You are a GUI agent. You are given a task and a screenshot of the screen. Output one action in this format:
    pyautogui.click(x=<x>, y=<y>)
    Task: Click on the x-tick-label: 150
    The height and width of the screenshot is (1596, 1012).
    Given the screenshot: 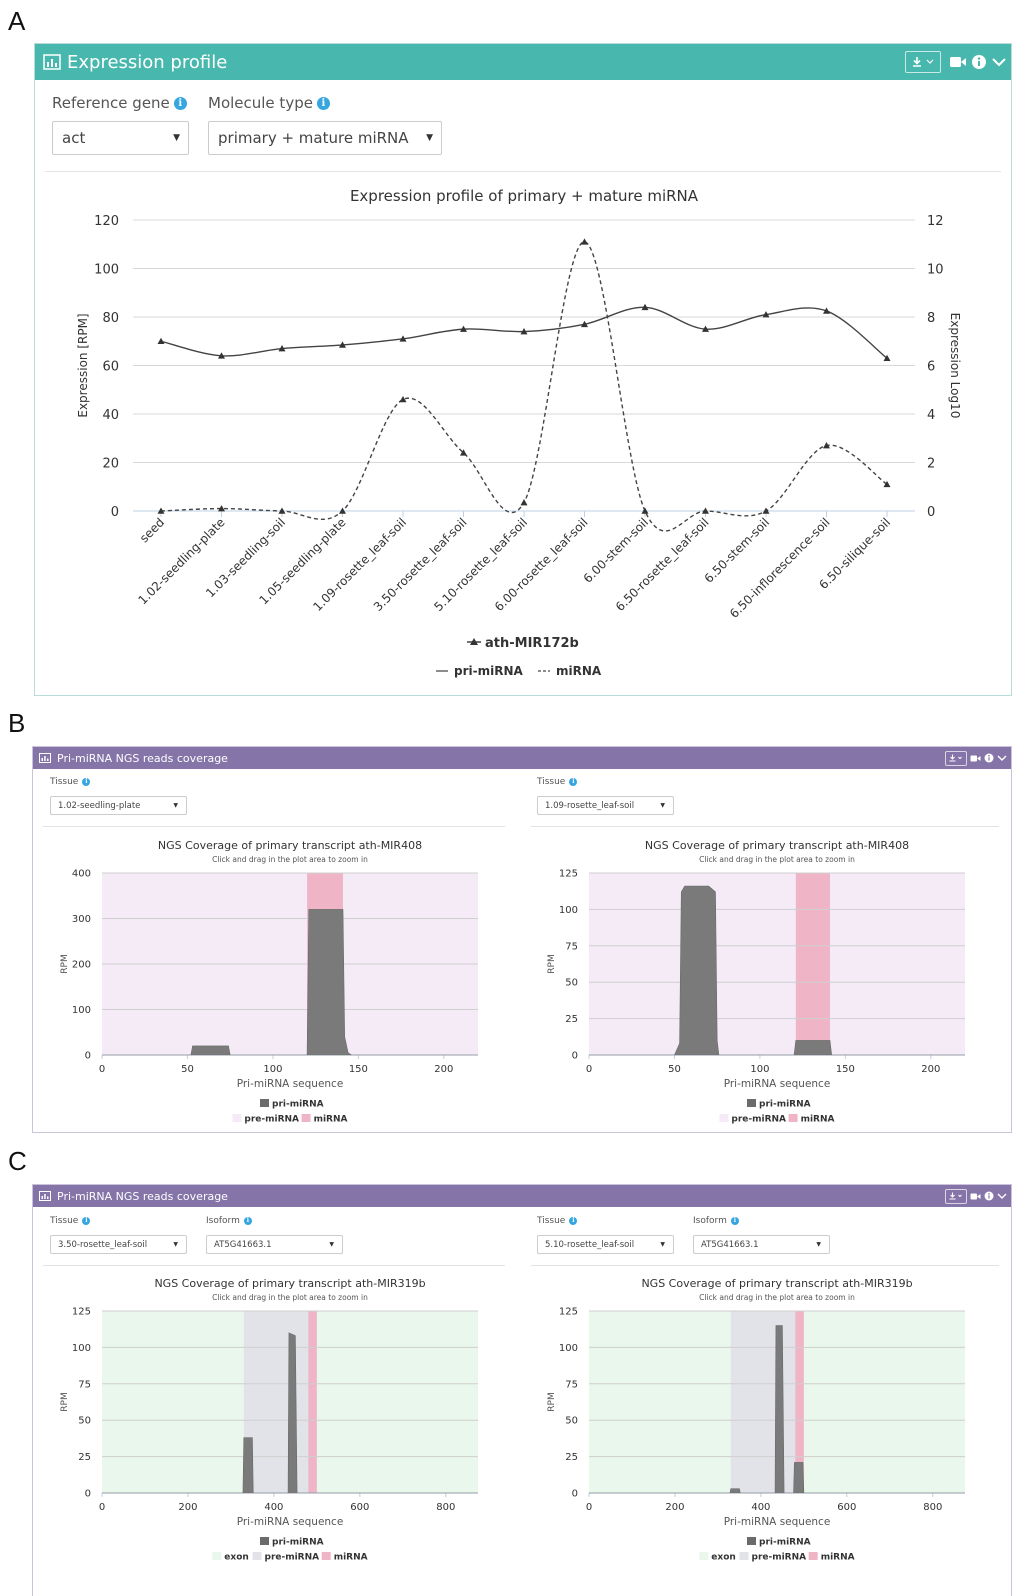 What is the action you would take?
    pyautogui.click(x=845, y=1069)
    